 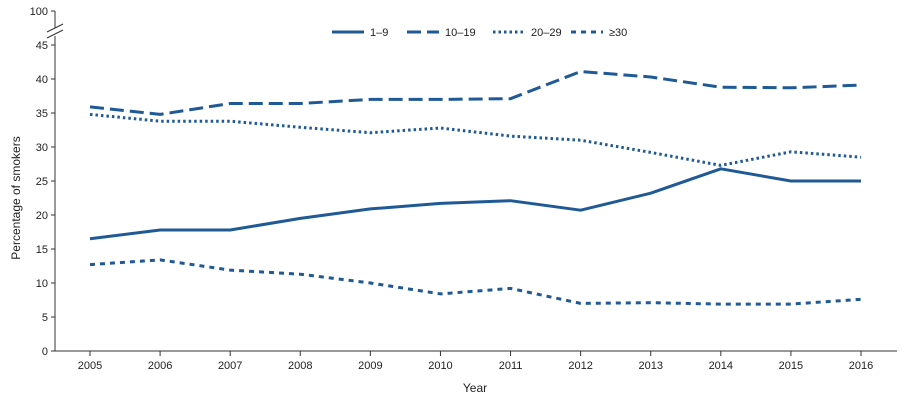 I want to click on x-tick-label: 2016, so click(x=861, y=366).